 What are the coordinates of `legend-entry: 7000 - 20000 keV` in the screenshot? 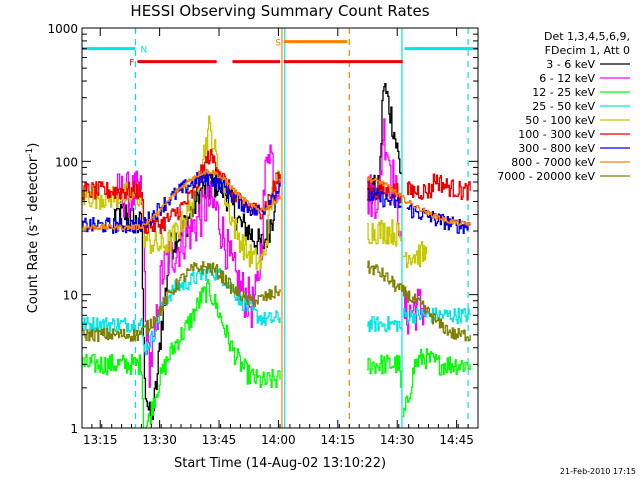 It's located at (546, 176).